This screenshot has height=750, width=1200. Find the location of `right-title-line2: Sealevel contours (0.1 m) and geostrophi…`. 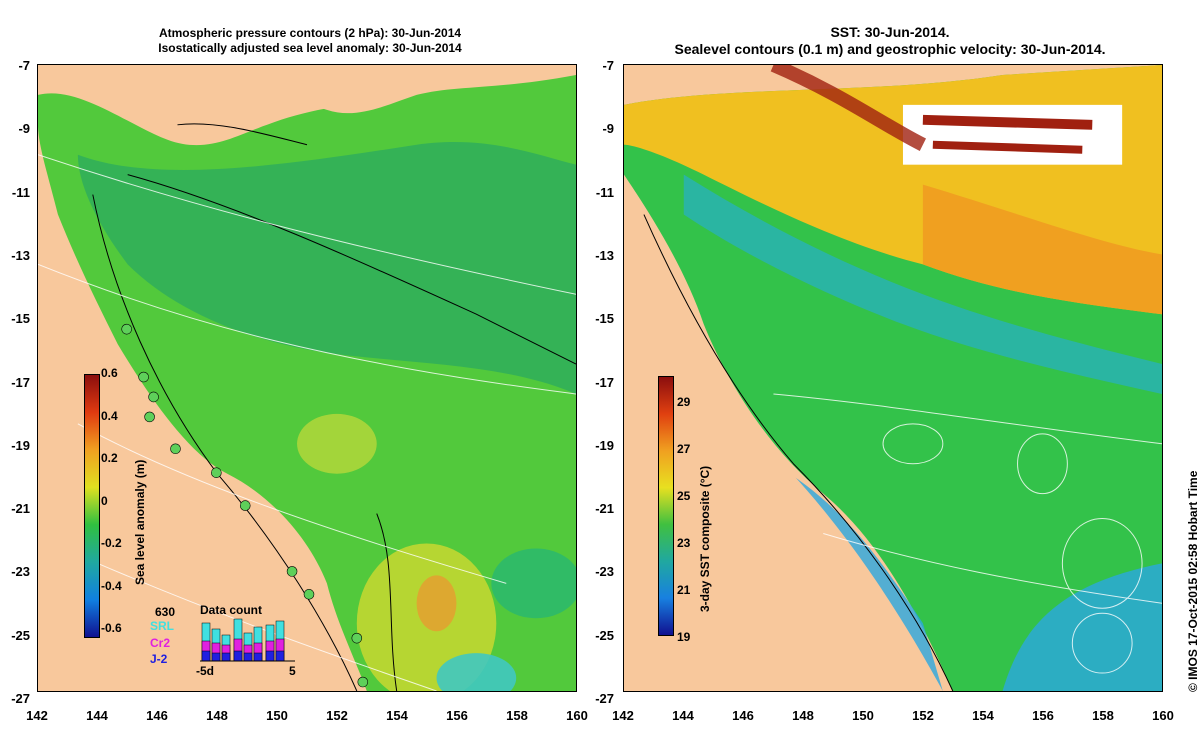

right-title-line2: Sealevel contours (0.1 m) and geostrophi… is located at coordinates (890, 49).